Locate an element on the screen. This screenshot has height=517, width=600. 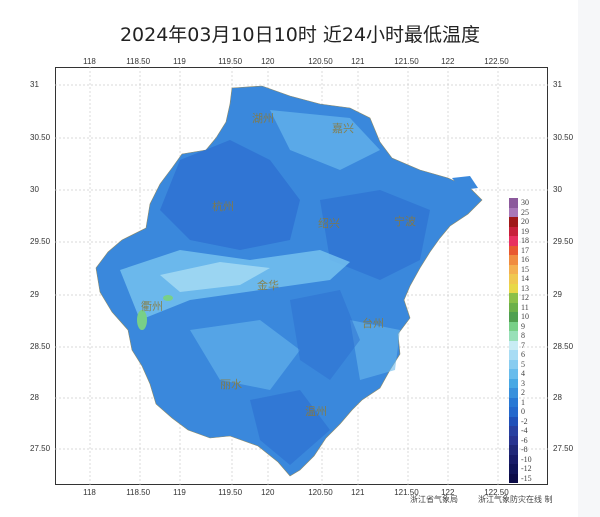
lat-tick-left: 28.50 is located at coordinates (40, 346).